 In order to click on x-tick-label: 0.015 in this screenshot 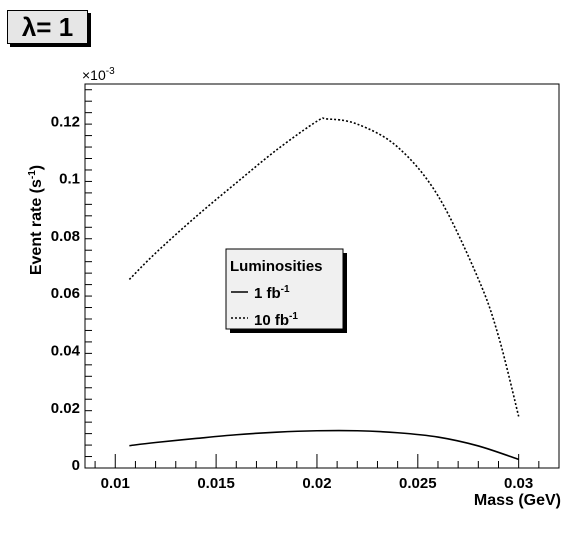, I will do `click(216, 483)`.